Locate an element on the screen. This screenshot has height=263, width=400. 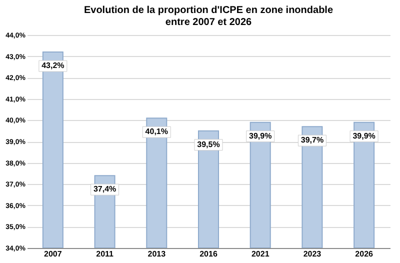
x-tick-label: 2007 is located at coordinates (53, 254).